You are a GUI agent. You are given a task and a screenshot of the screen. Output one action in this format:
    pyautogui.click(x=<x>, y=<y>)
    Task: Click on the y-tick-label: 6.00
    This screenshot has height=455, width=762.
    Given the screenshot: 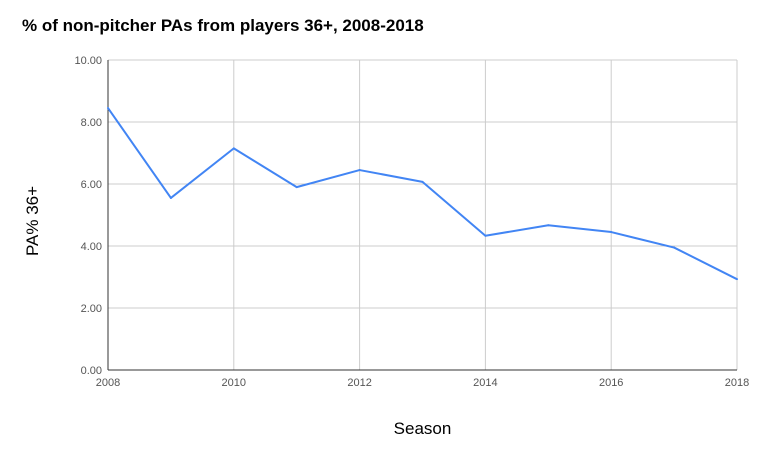 What is the action you would take?
    pyautogui.click(x=91, y=185)
    